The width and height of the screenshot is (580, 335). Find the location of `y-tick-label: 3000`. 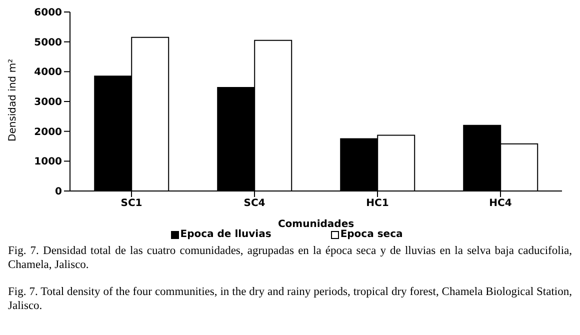

y-tick-label: 3000 is located at coordinates (48, 102).